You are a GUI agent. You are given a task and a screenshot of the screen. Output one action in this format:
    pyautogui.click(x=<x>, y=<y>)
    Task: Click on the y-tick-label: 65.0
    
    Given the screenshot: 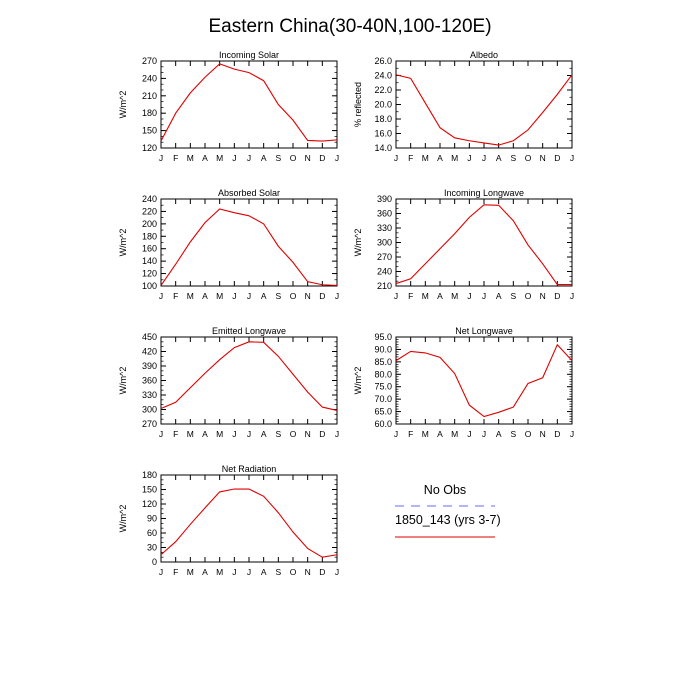 What is the action you would take?
    pyautogui.click(x=383, y=412)
    